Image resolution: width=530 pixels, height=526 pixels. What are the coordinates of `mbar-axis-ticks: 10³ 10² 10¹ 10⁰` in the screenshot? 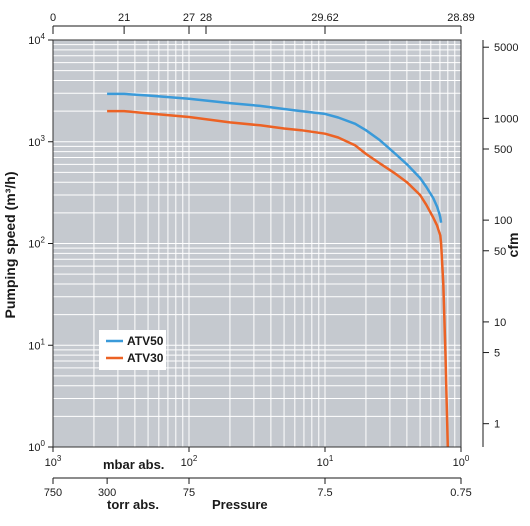 It's located at (257, 458).